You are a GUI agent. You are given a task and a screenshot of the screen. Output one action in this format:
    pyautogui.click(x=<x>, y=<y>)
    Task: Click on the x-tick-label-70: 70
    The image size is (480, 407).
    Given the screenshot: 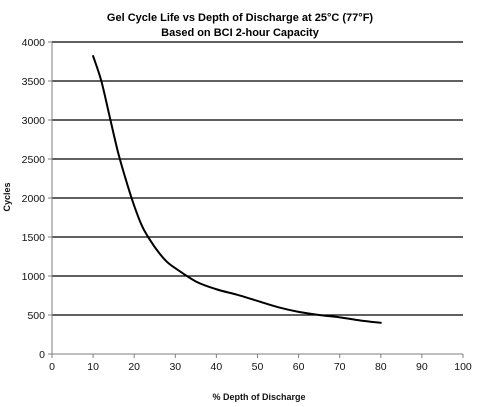 What is the action you would take?
    pyautogui.click(x=340, y=367)
    